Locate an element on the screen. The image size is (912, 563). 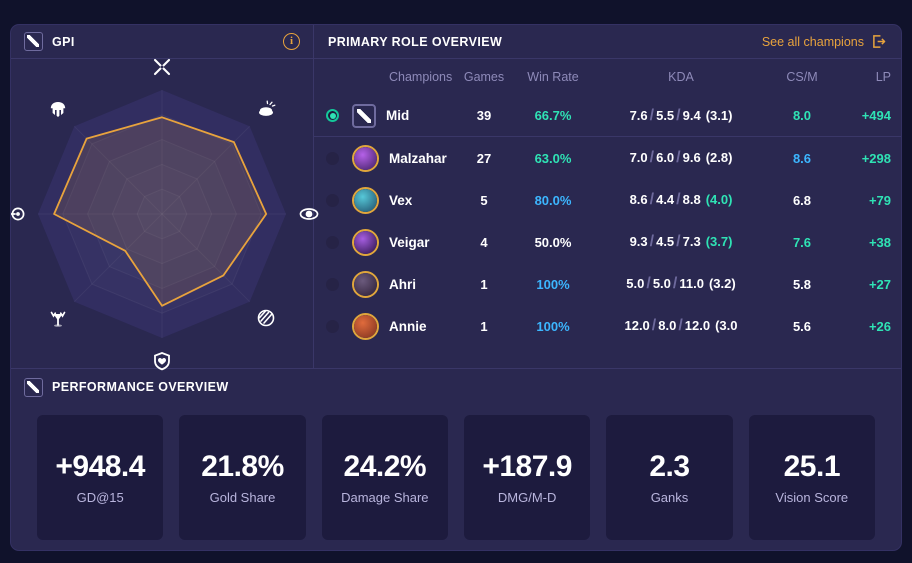
table-row: Mid 39 66.7% 7.6/5.5/9.4 (3.1) 8.0 +494 is located at coordinates (607, 116).